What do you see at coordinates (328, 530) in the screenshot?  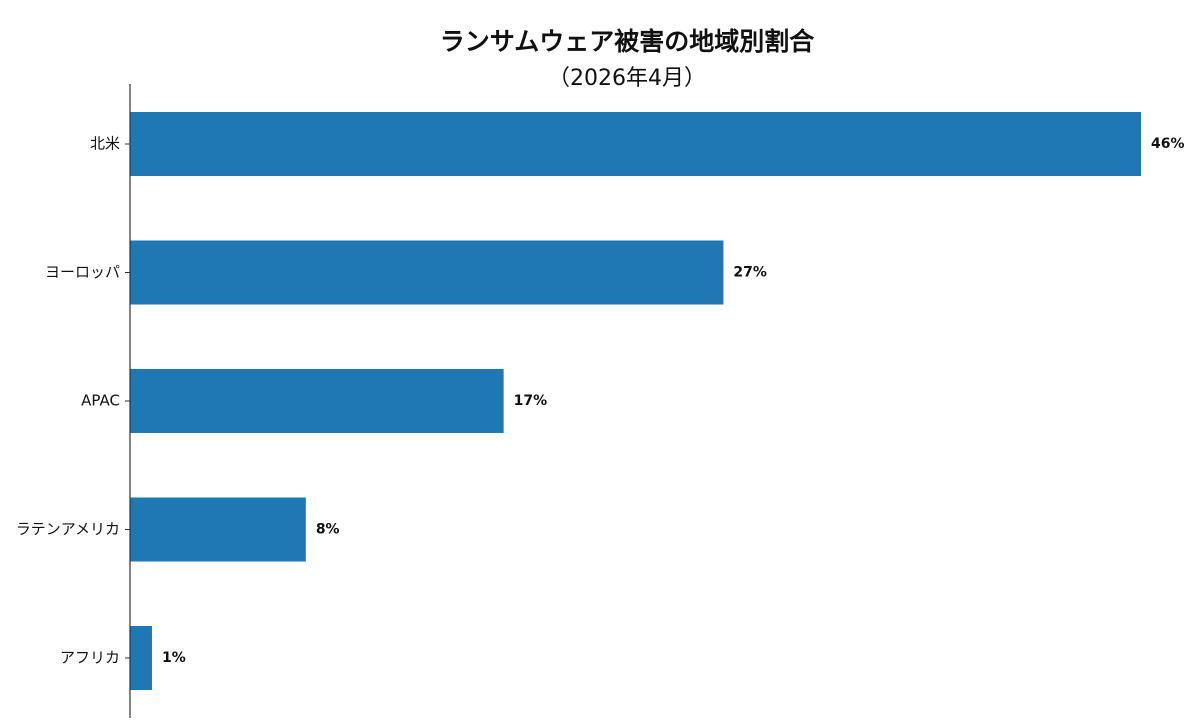 I see `value-label-3: 8%` at bounding box center [328, 530].